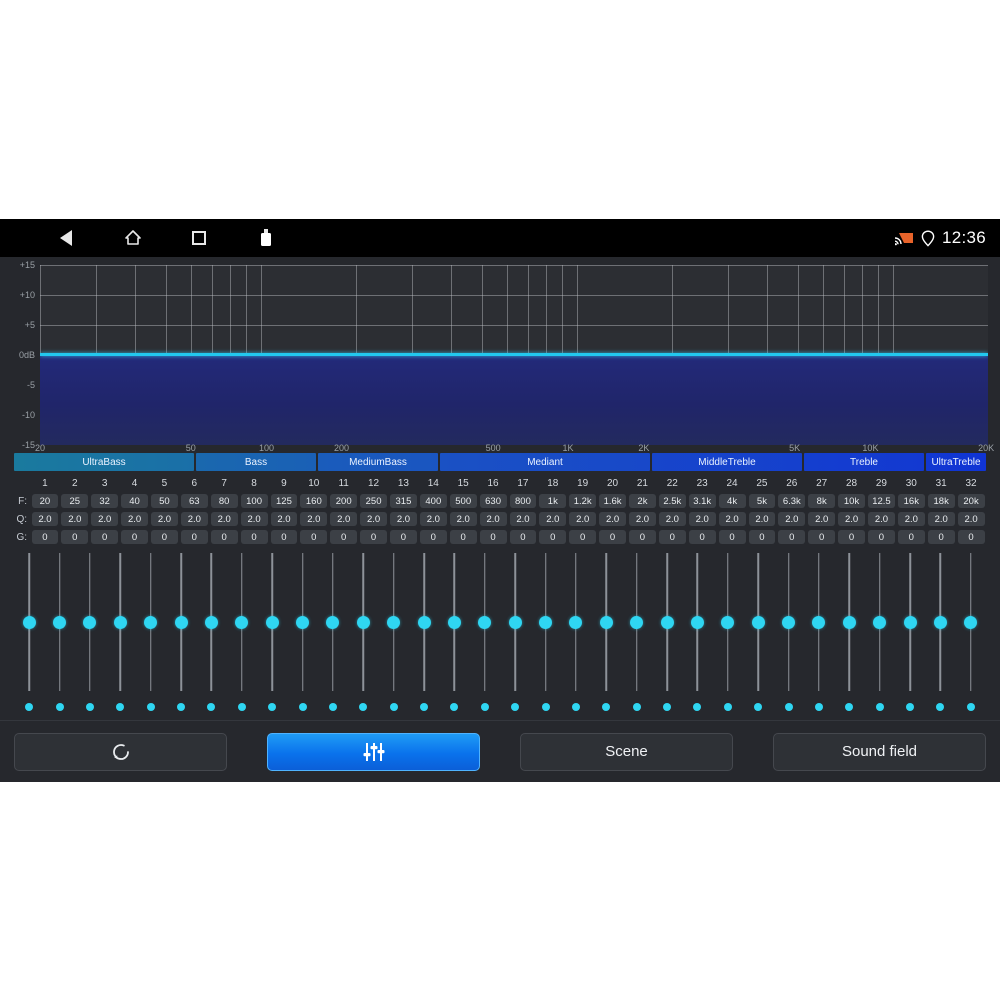 The height and width of the screenshot is (1000, 1000). I want to click on band-frequency-value: 1k, so click(553, 501).